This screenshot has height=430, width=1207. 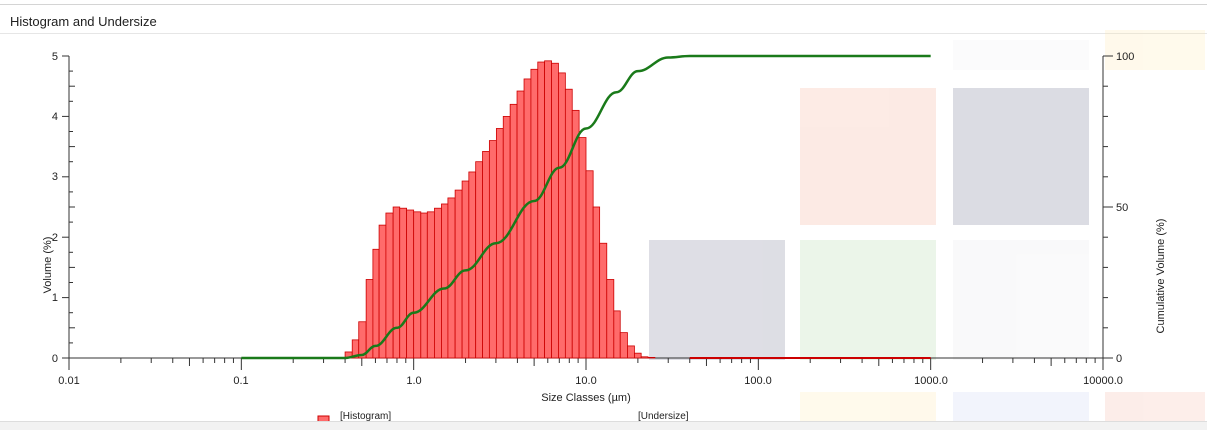 What do you see at coordinates (603, 425) in the screenshot?
I see `footer-bar` at bounding box center [603, 425].